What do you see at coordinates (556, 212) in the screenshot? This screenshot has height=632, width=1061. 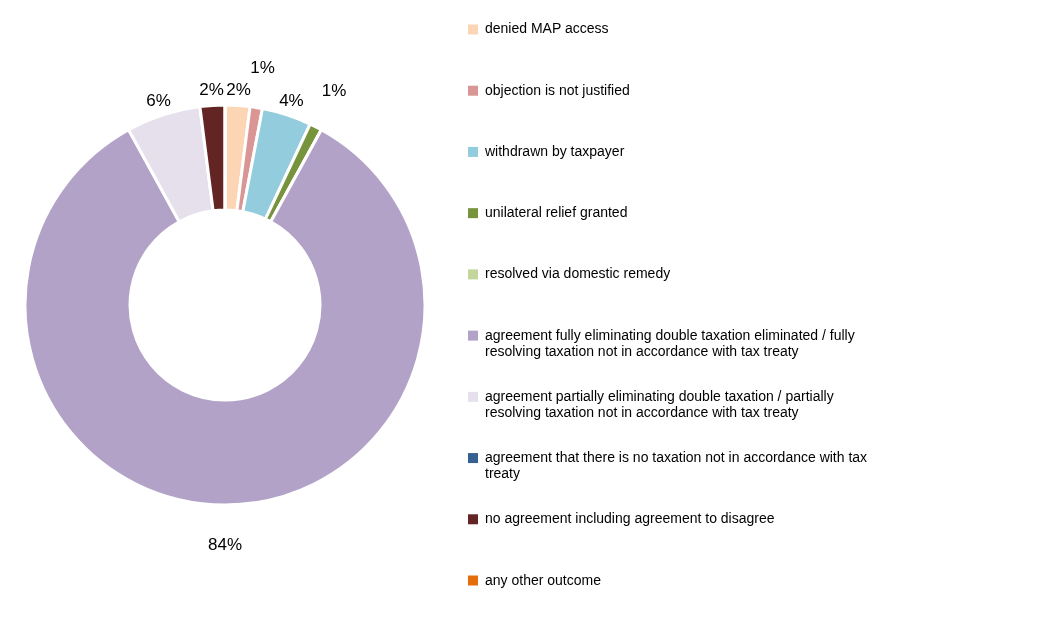 I see `legend-label: unilateral relief granted` at bounding box center [556, 212].